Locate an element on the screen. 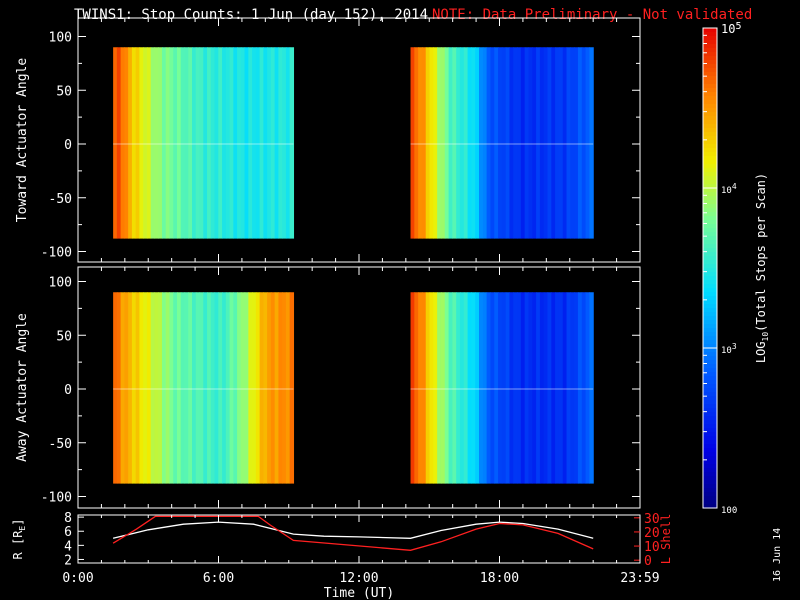  colorbar-tick-label: 100 is located at coordinates (729, 511).